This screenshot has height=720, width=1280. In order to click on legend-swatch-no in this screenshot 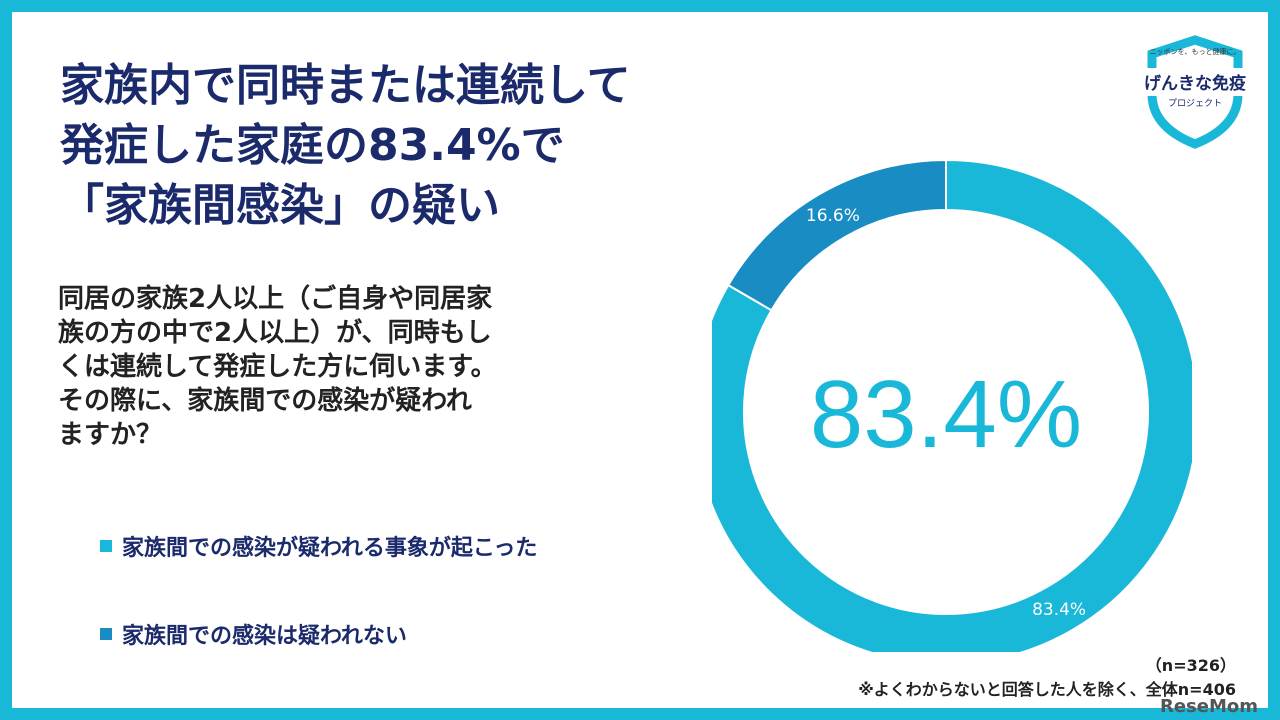, I will do `click(106, 634)`.